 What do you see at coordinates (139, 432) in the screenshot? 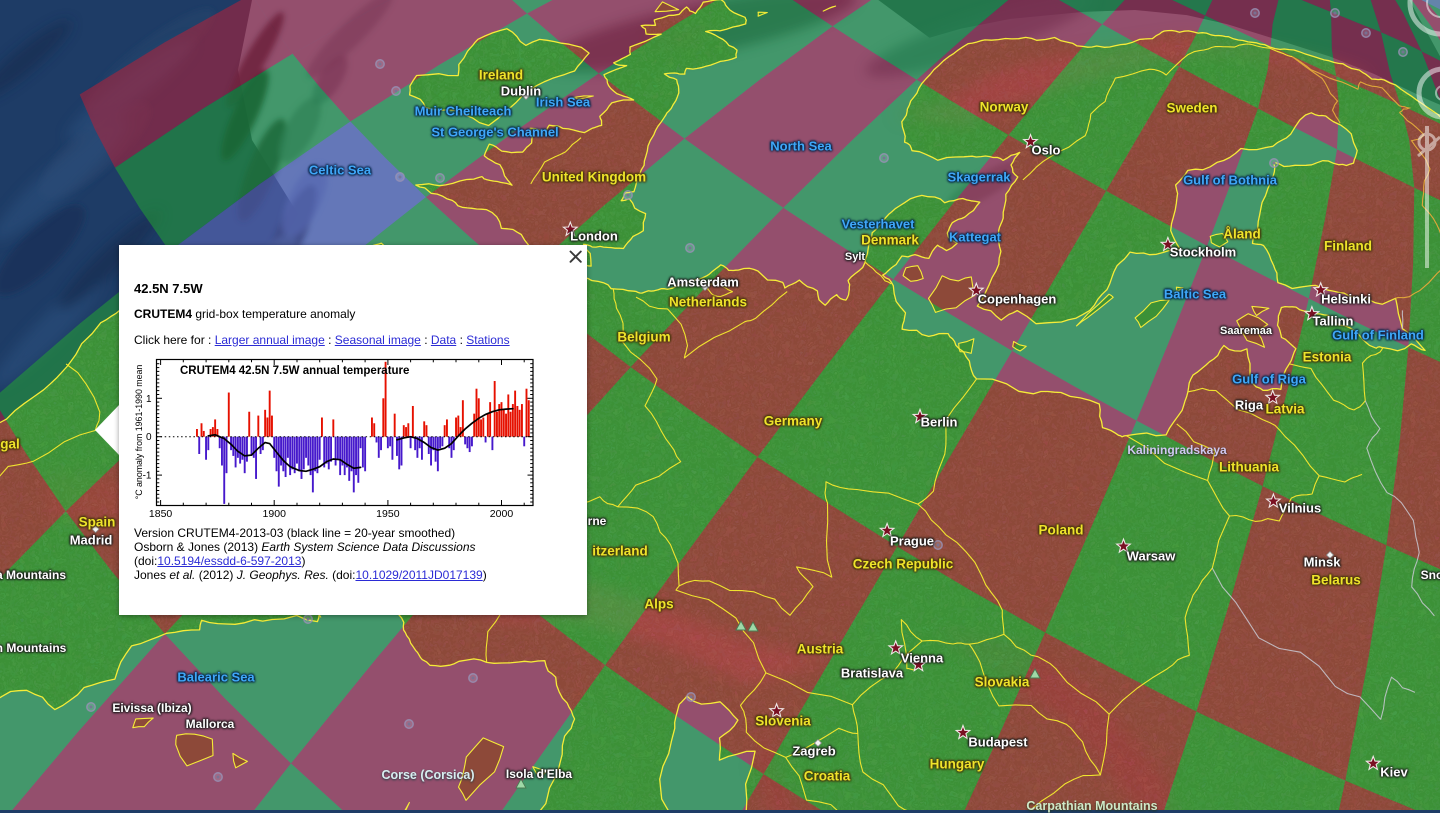
I see `svg-text: °C anomaly from 1961-1990 mean` at bounding box center [139, 432].